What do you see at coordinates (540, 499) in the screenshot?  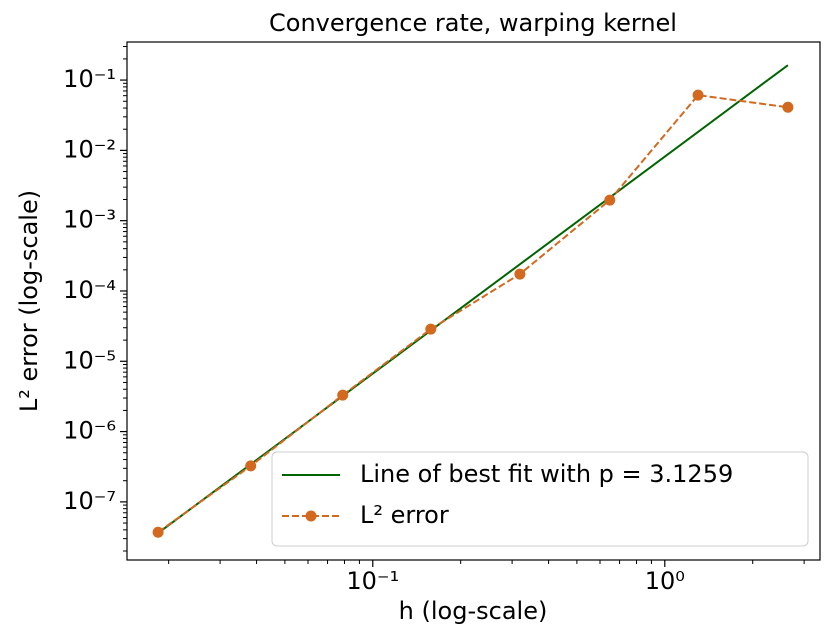 I see `legend-box` at bounding box center [540, 499].